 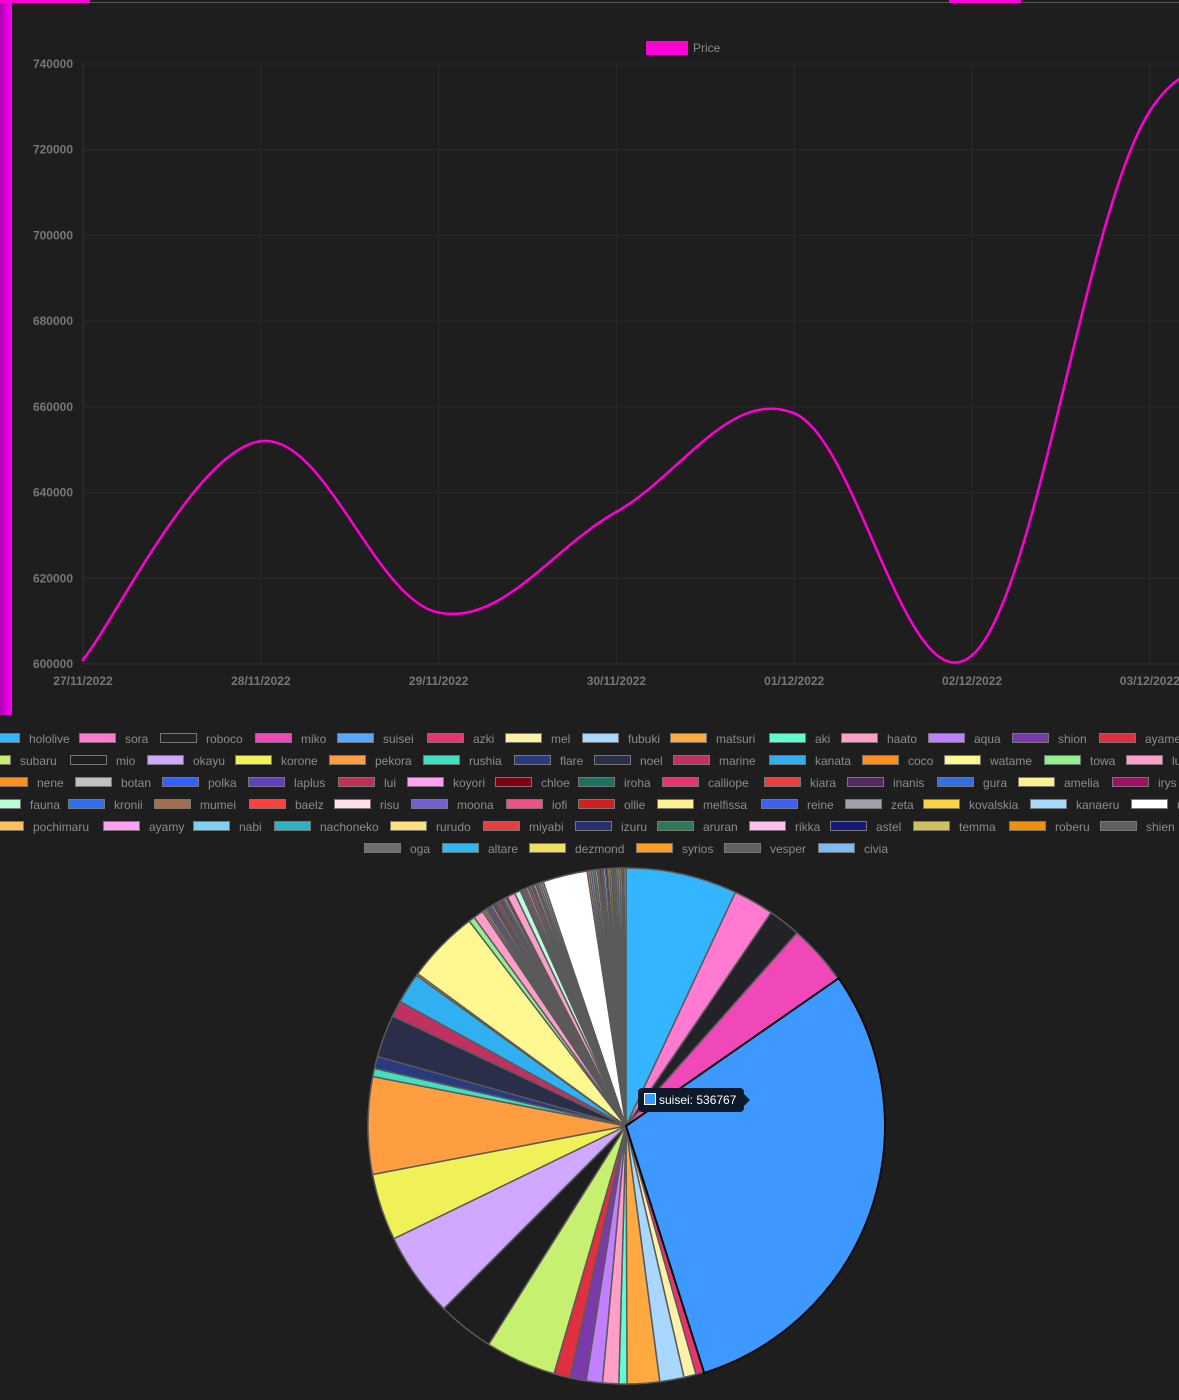 What do you see at coordinates (561, 739) in the screenshot?
I see `legend-label: mel` at bounding box center [561, 739].